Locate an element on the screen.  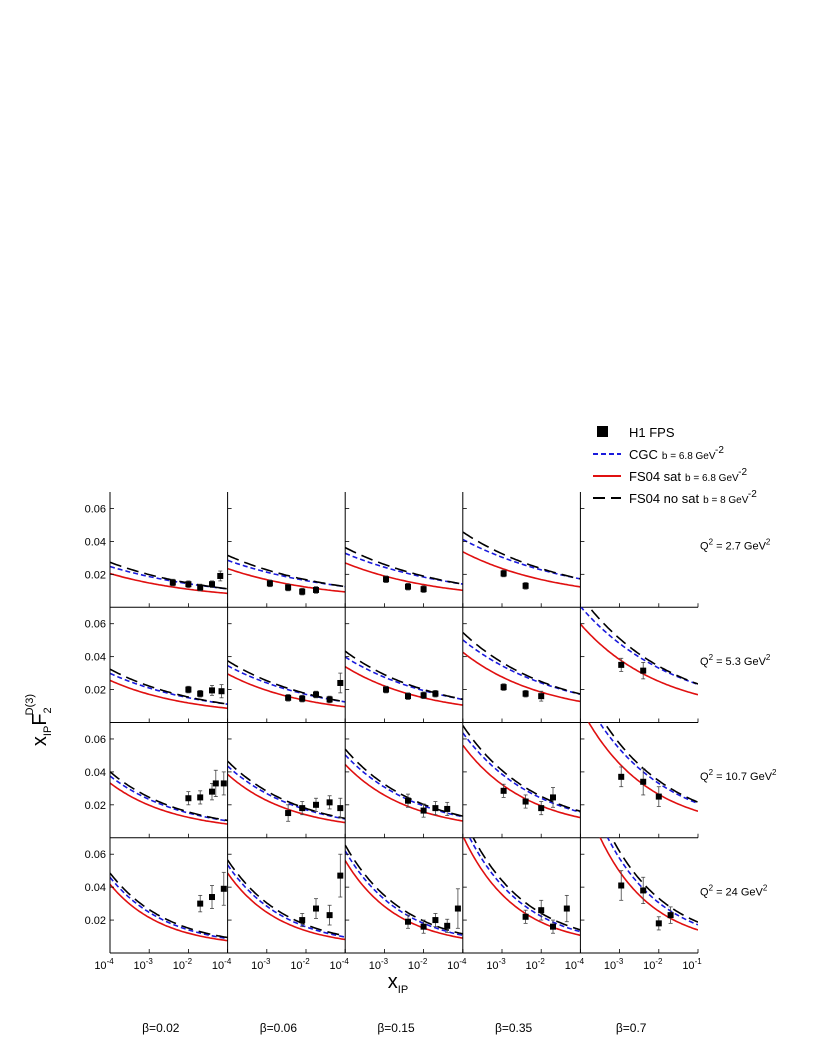
y-axis-label: xIPF2D(3) is located at coordinates (39, 720).